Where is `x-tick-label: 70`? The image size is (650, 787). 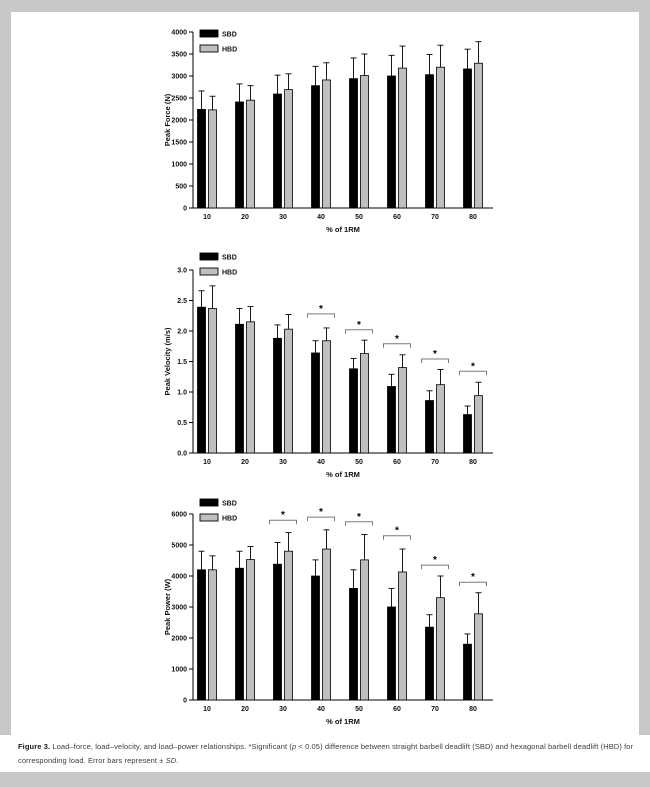 x-tick-label: 70 is located at coordinates (435, 709).